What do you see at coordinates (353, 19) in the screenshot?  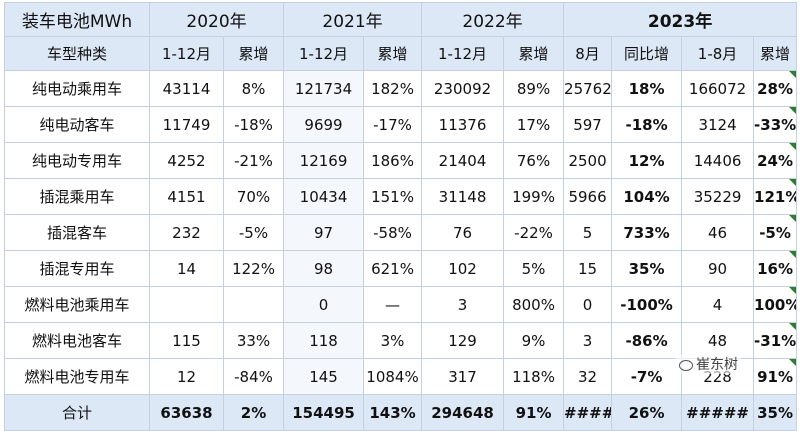 I see `year-2021: 2021年` at bounding box center [353, 19].